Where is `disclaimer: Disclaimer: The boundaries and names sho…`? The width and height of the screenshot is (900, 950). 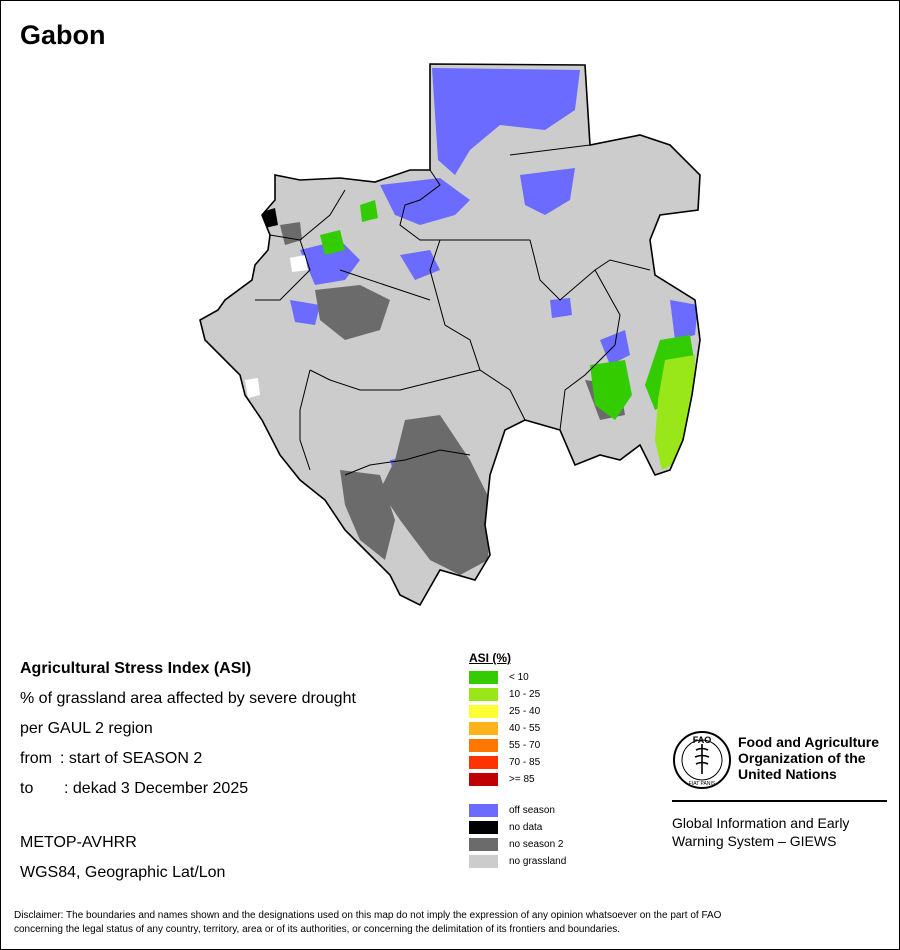
disclaimer: Disclaimer: The boundaries and names sho… is located at coordinates (449, 923).